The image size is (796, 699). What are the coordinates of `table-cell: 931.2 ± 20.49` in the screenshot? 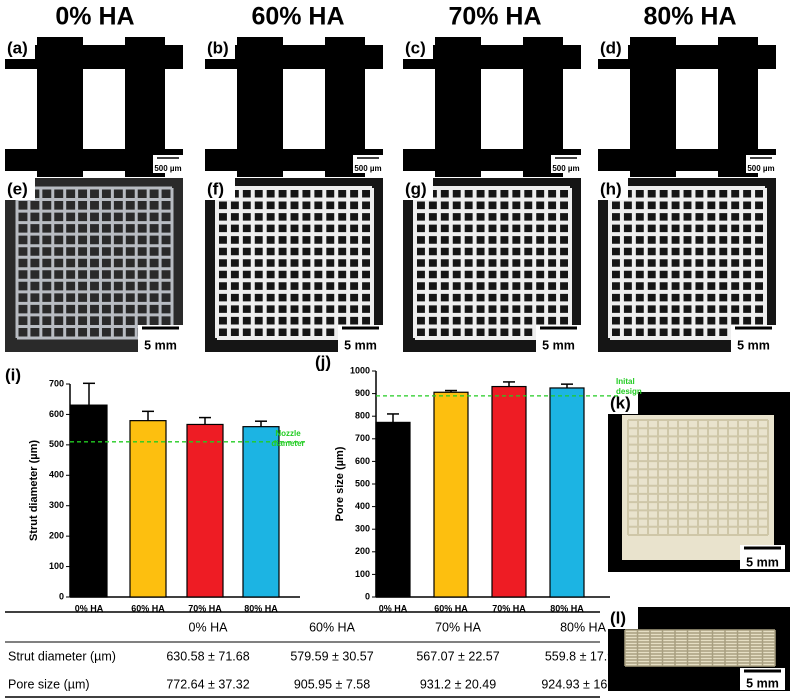 It's located at (458, 684).